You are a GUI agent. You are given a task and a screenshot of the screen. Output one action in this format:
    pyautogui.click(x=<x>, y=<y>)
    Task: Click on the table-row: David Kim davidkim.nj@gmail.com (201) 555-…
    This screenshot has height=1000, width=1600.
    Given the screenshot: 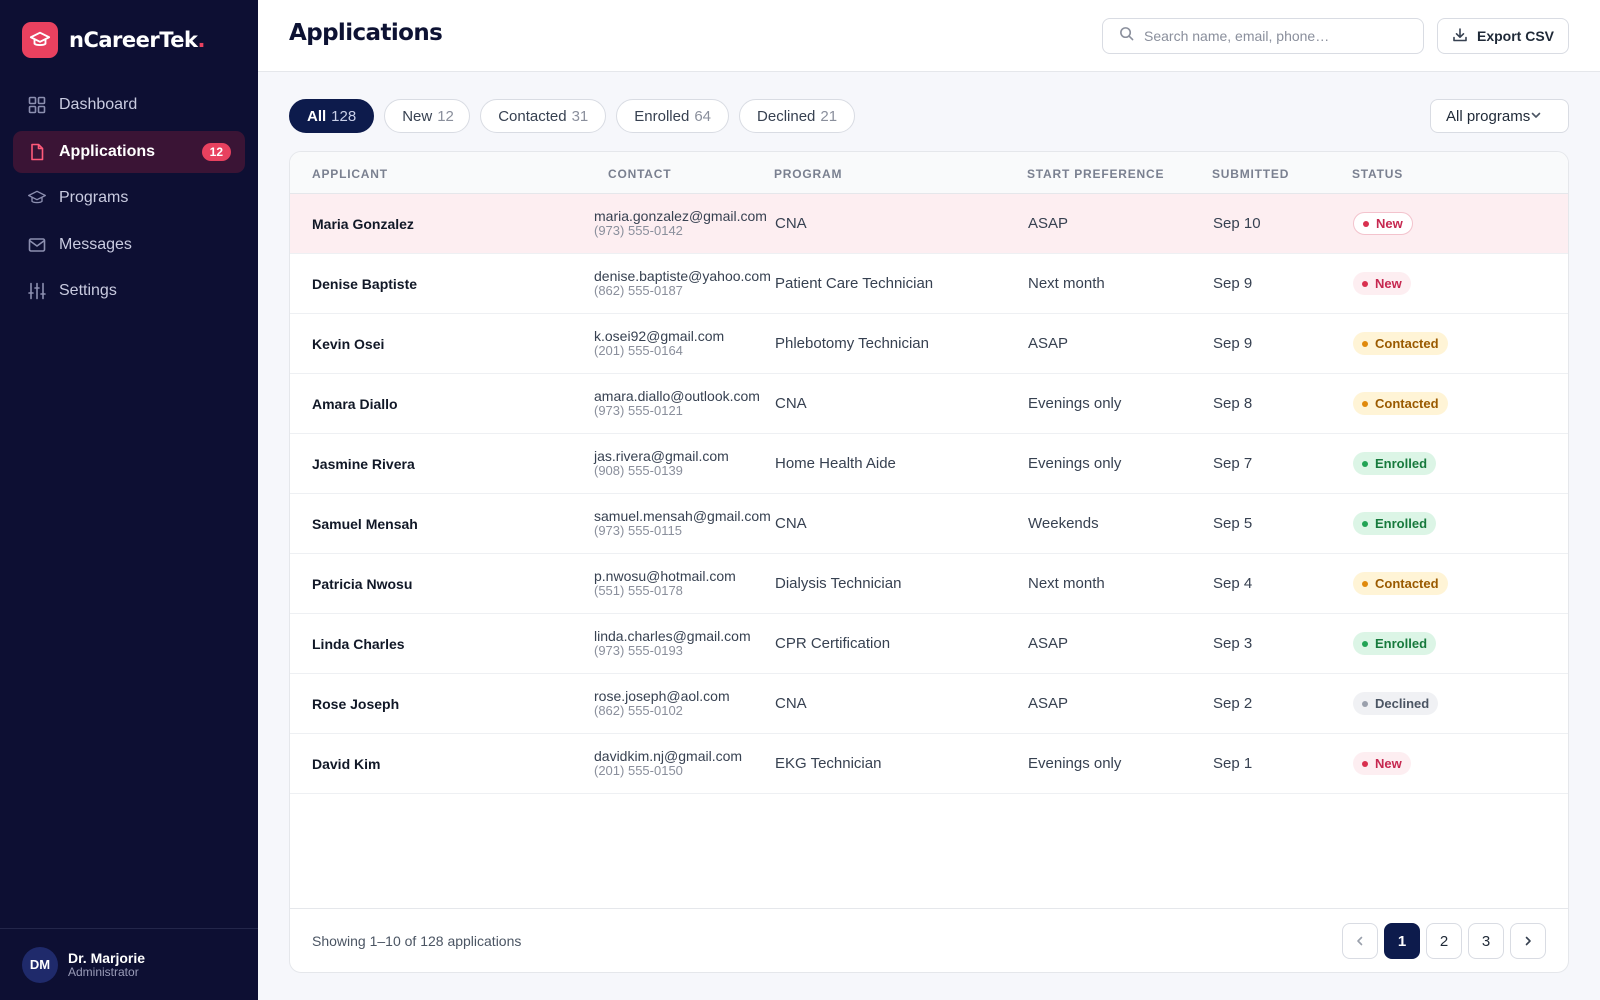 What is the action you would take?
    pyautogui.click(x=929, y=764)
    